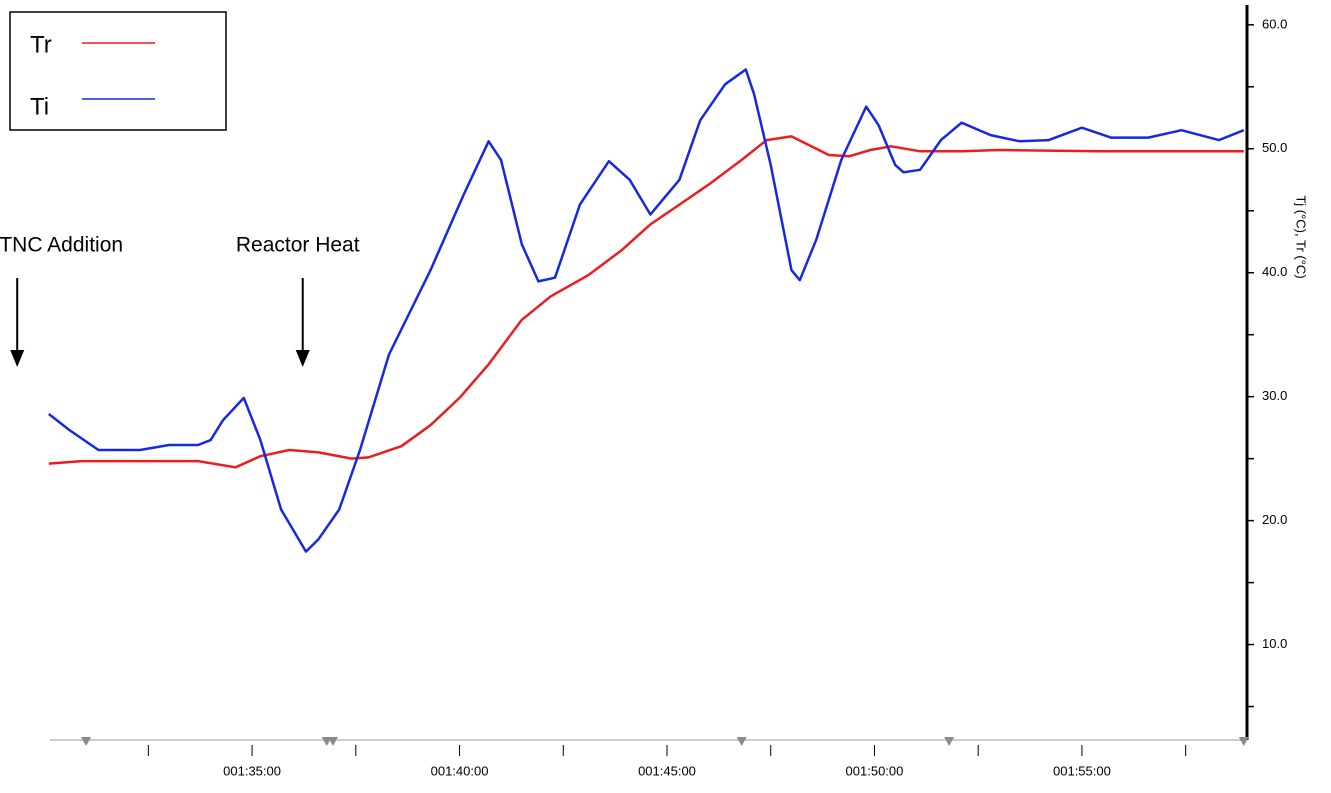 The width and height of the screenshot is (1331, 793). What do you see at coordinates (1274, 271) in the screenshot?
I see `y-tick-label: 40.0` at bounding box center [1274, 271].